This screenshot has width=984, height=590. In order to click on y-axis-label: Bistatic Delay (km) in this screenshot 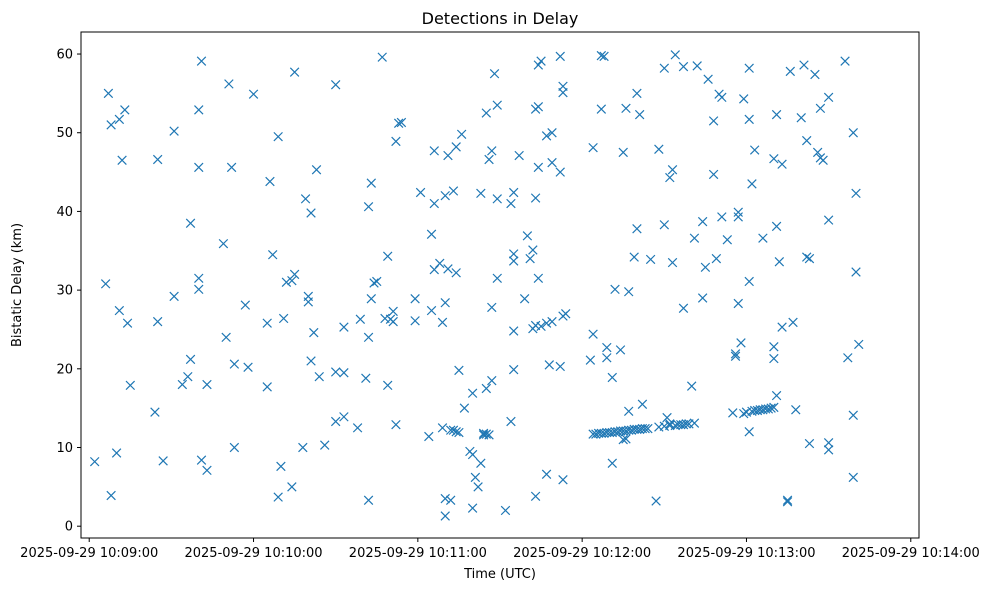, I will do `click(17, 285)`.